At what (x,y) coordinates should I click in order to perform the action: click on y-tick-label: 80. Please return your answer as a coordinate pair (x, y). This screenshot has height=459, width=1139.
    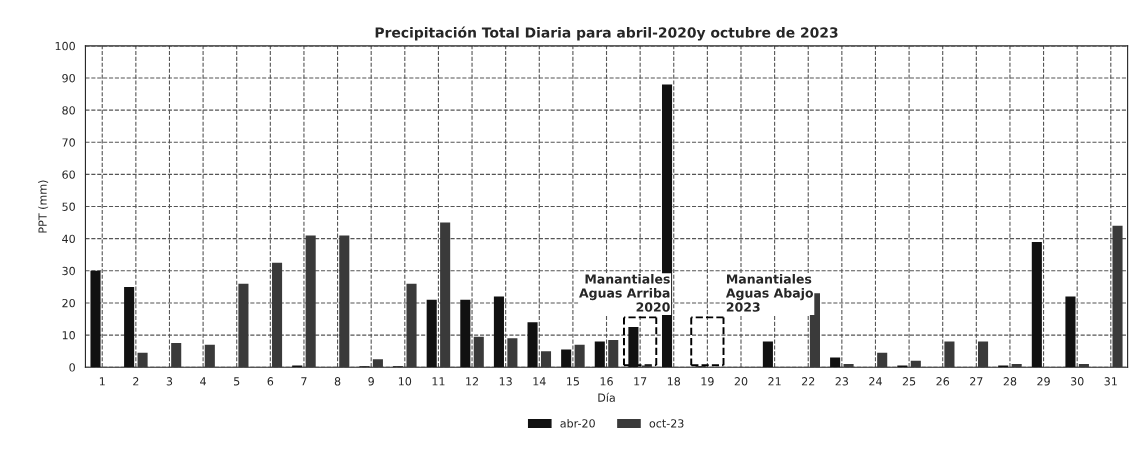
    Looking at the image, I should click on (68, 110).